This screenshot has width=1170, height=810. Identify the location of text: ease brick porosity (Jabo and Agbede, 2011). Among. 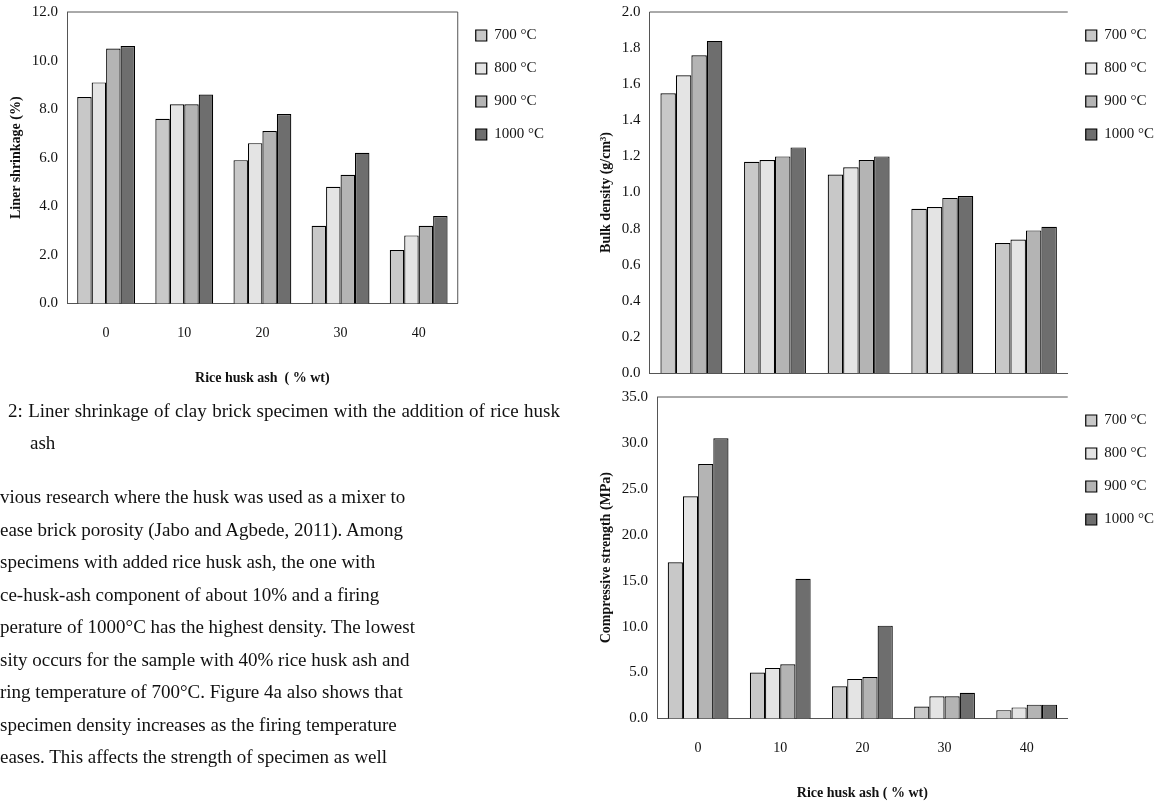
(202, 529).